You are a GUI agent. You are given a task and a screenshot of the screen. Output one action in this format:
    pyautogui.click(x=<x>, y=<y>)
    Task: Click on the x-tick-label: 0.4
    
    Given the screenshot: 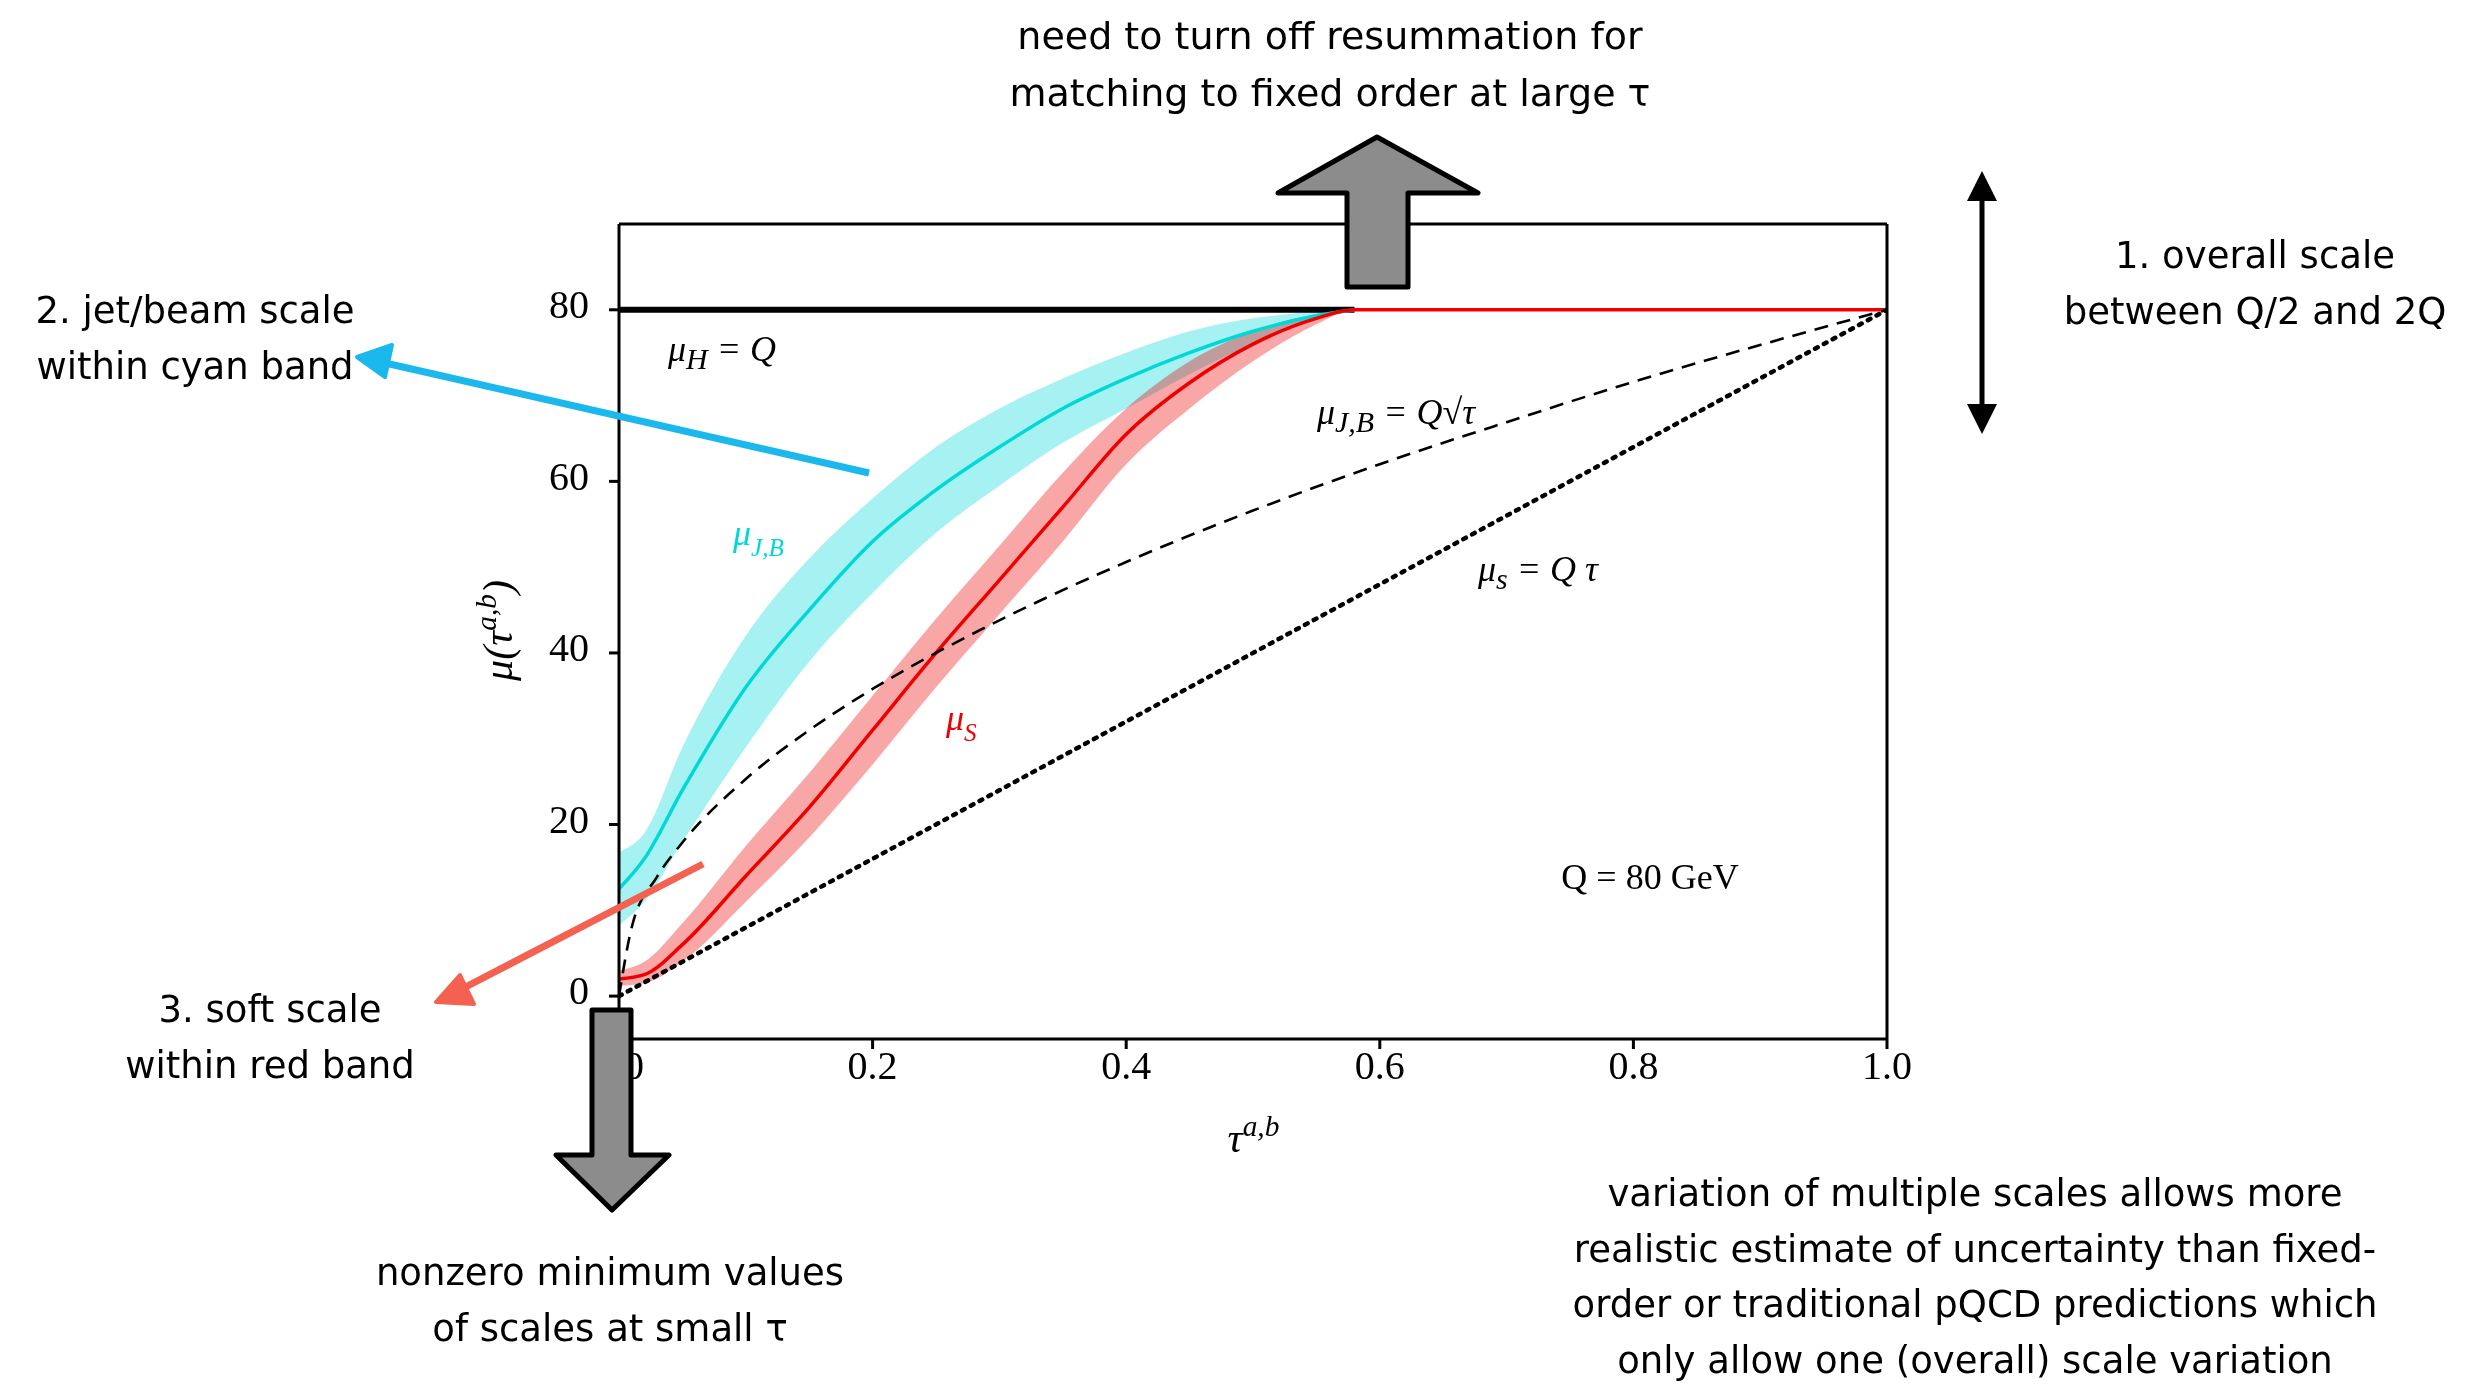 What is the action you would take?
    pyautogui.click(x=1126, y=1066)
    